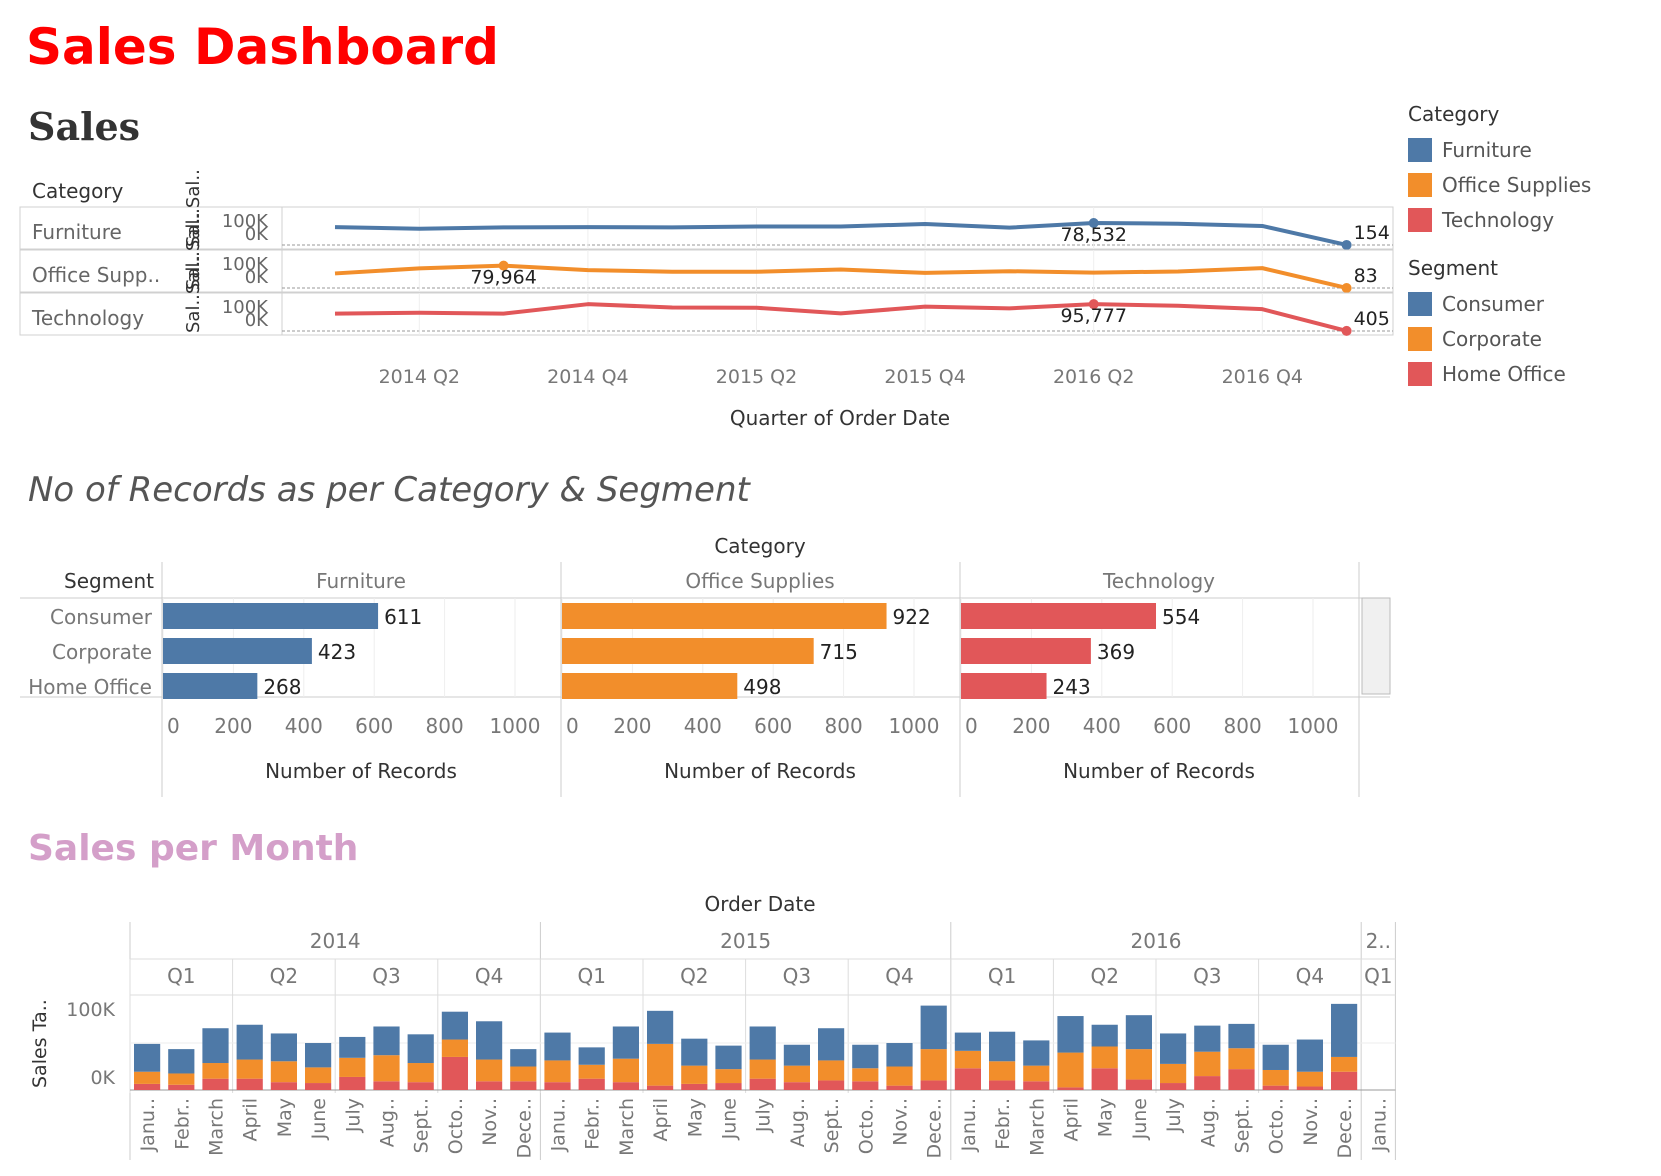  What do you see at coordinates (217, 1127) in the screenshot?
I see `month-label: March` at bounding box center [217, 1127].